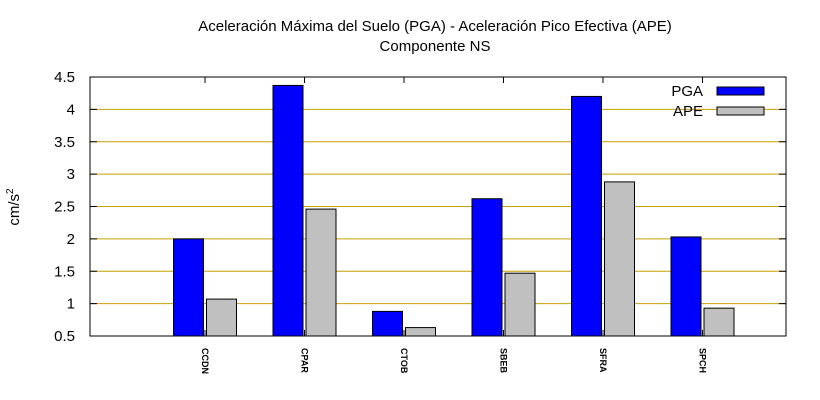 The width and height of the screenshot is (820, 400). I want to click on x-tick-label: CPAR, so click(305, 360).